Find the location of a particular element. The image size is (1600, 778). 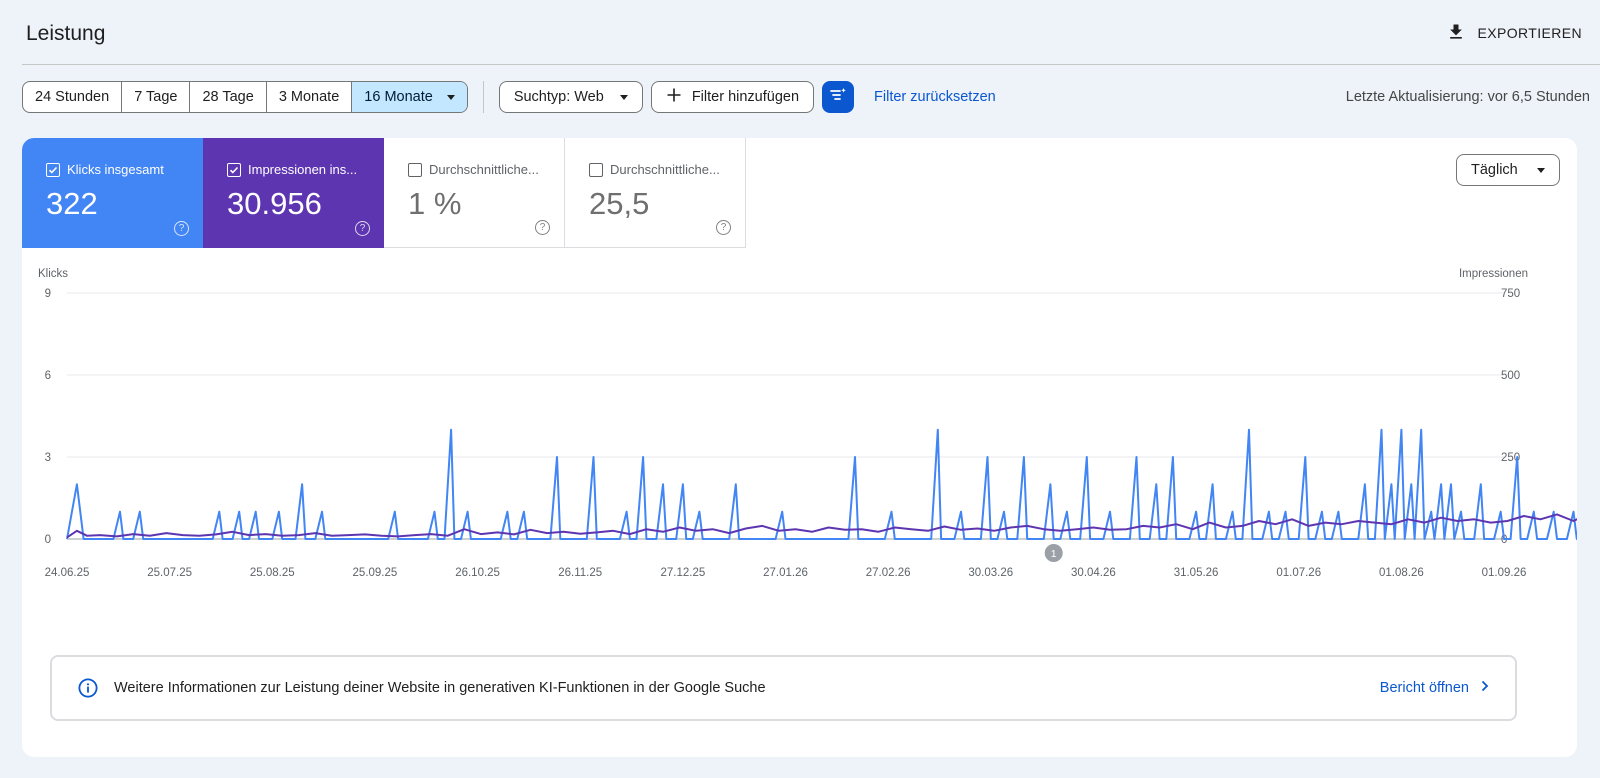

x-tick-label: 25.07.25 is located at coordinates (169, 573).